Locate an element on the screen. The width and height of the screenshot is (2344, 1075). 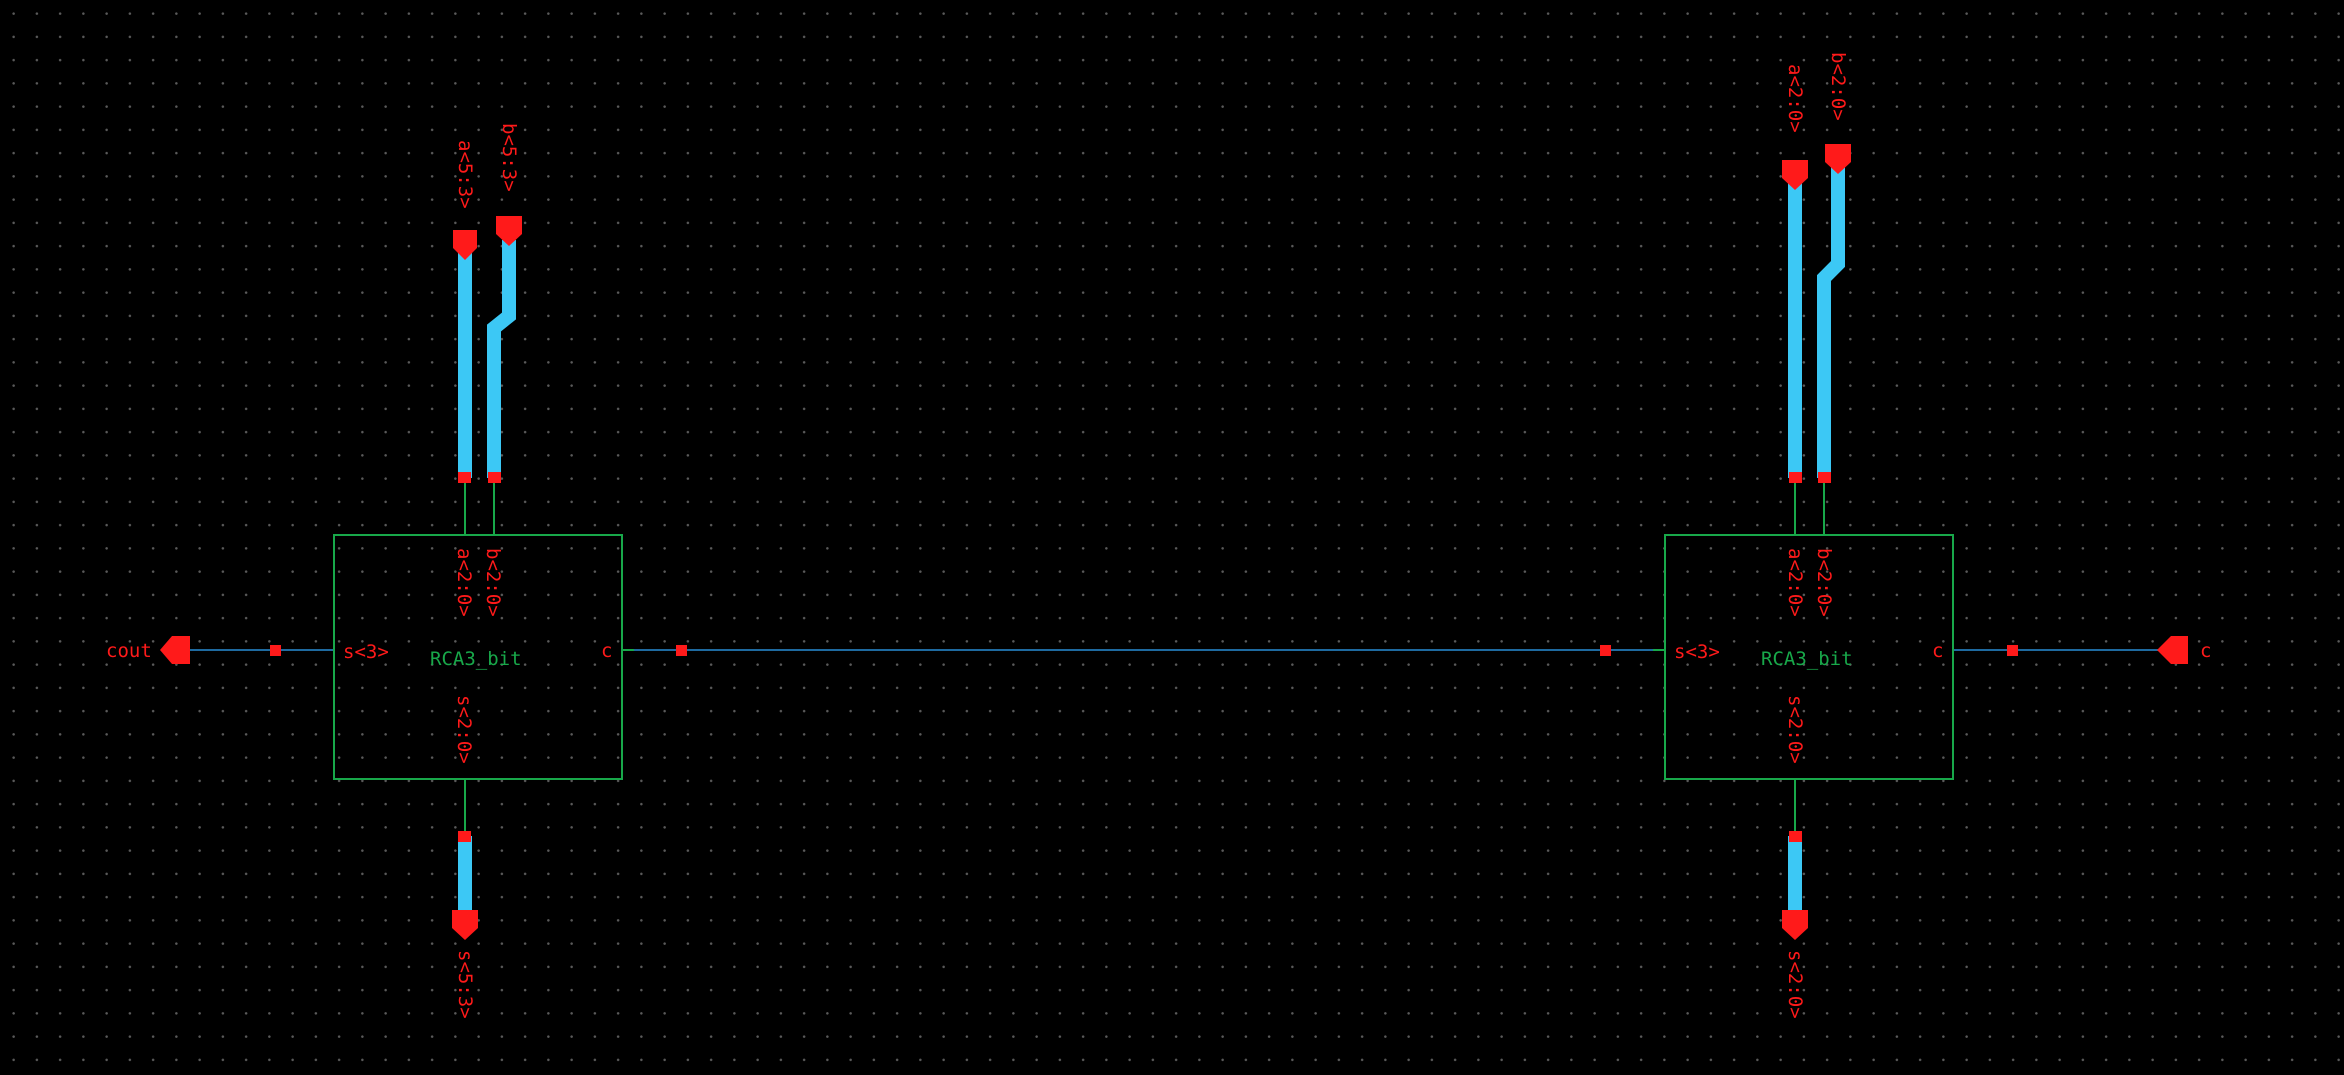
a-lo-pin-label: a<2:0> is located at coordinates (1795, 98).